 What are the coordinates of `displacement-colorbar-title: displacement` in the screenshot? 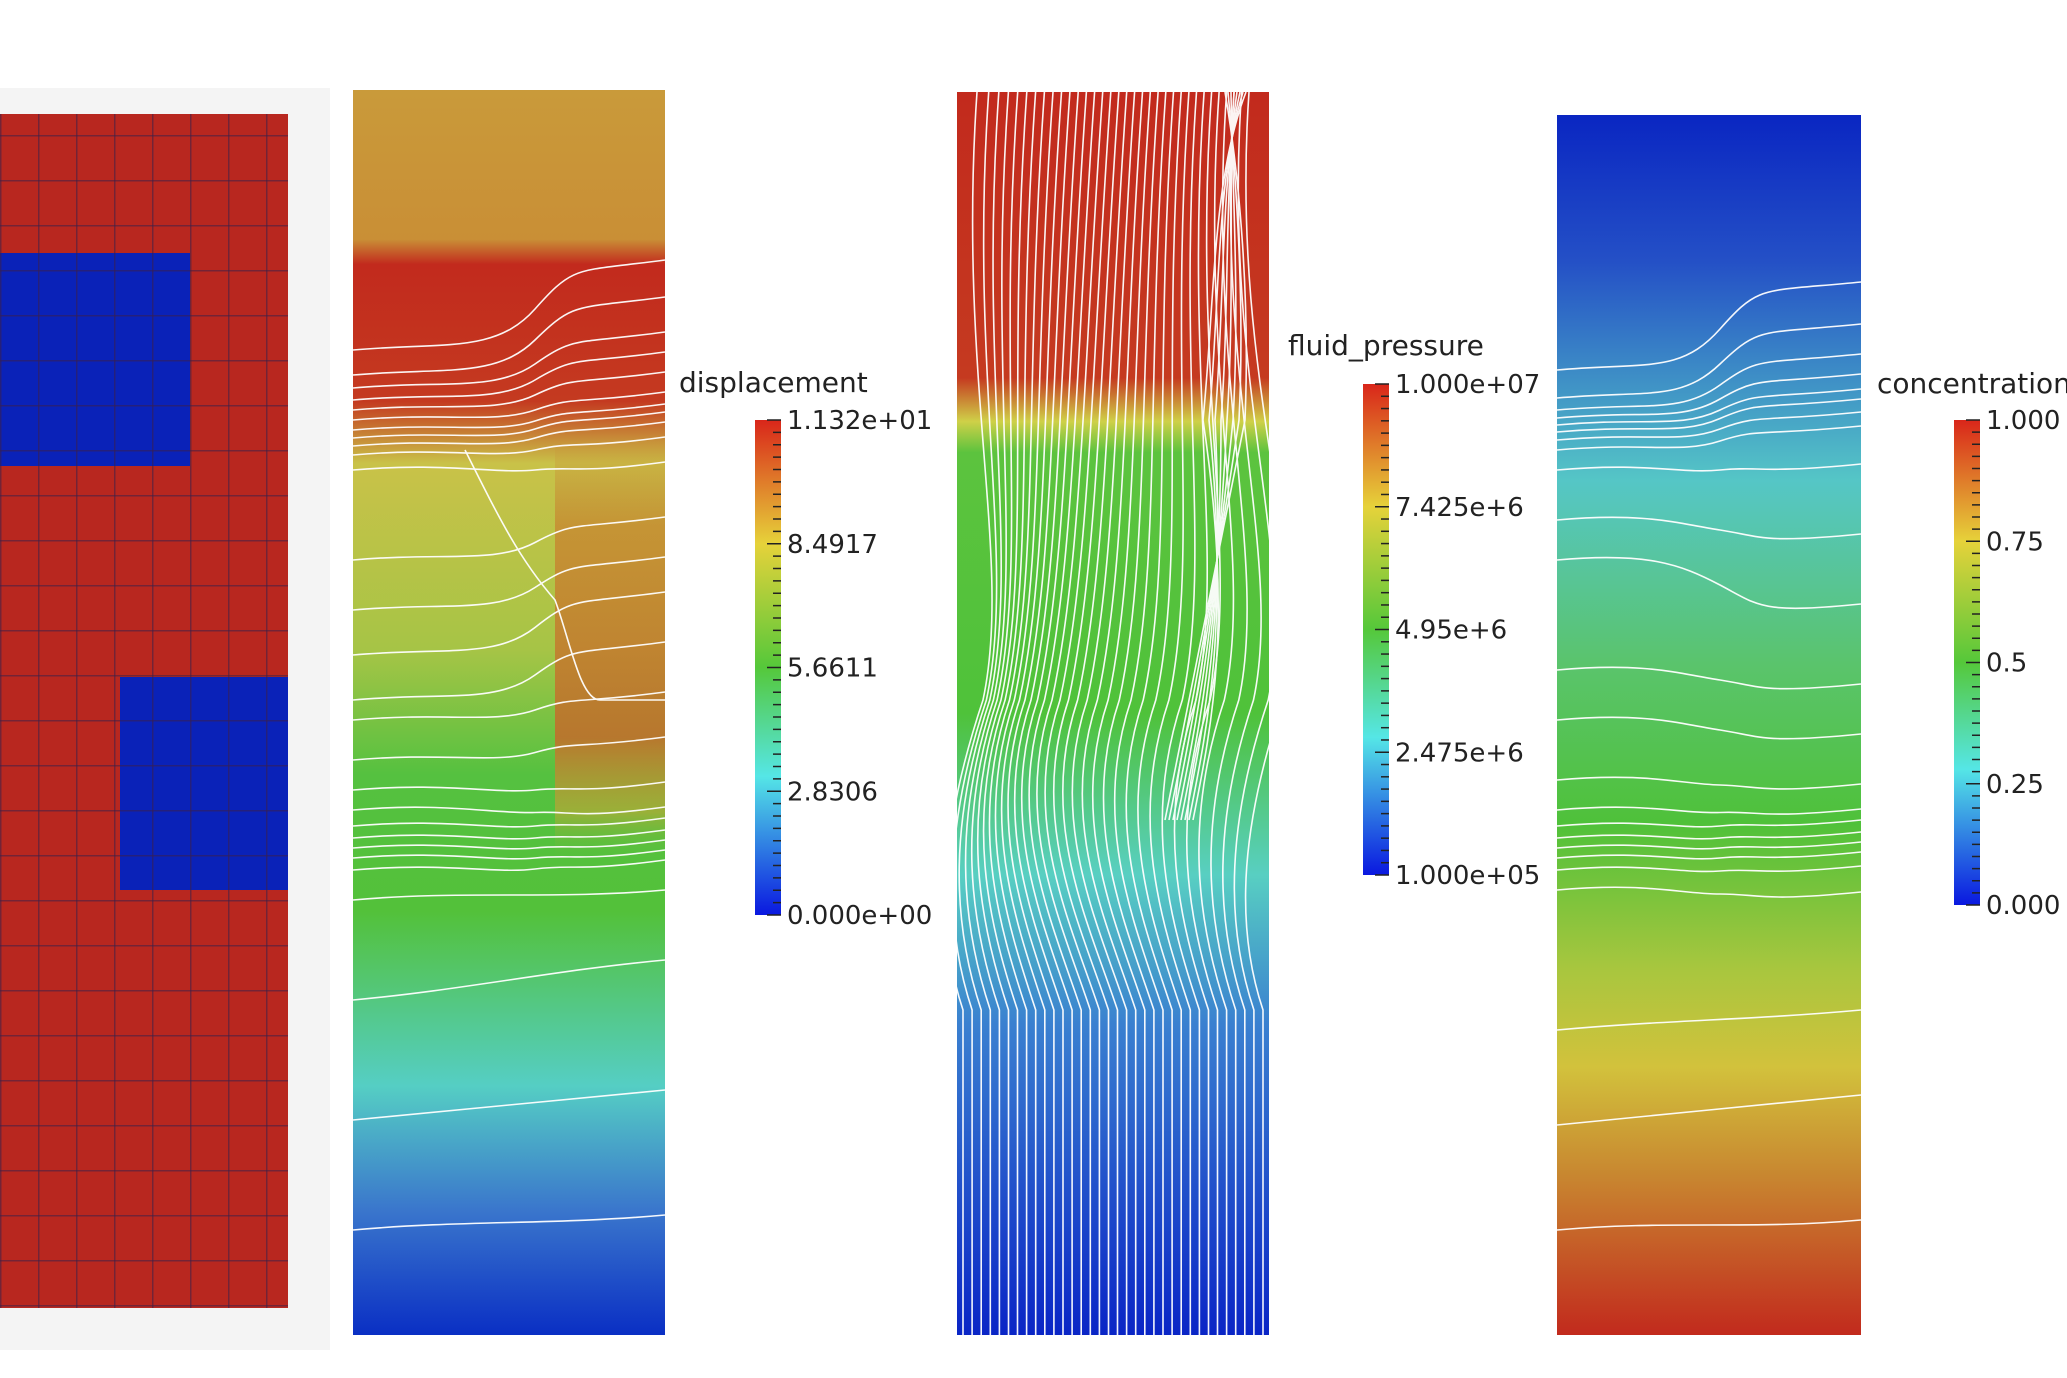 It's located at (773, 382).